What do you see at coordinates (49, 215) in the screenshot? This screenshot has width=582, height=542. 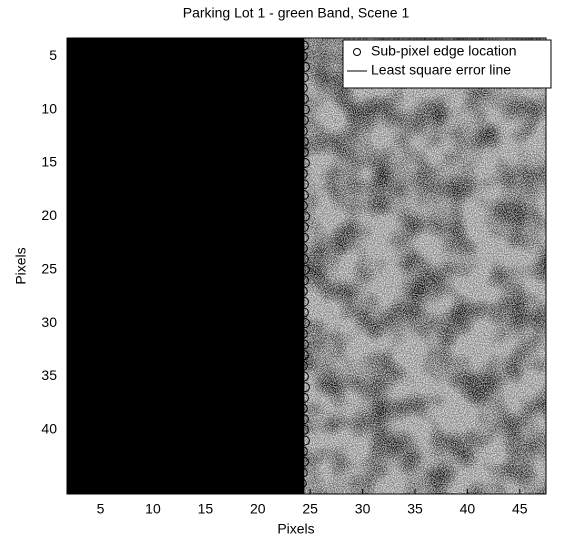 I see `y-tick-label: 20` at bounding box center [49, 215].